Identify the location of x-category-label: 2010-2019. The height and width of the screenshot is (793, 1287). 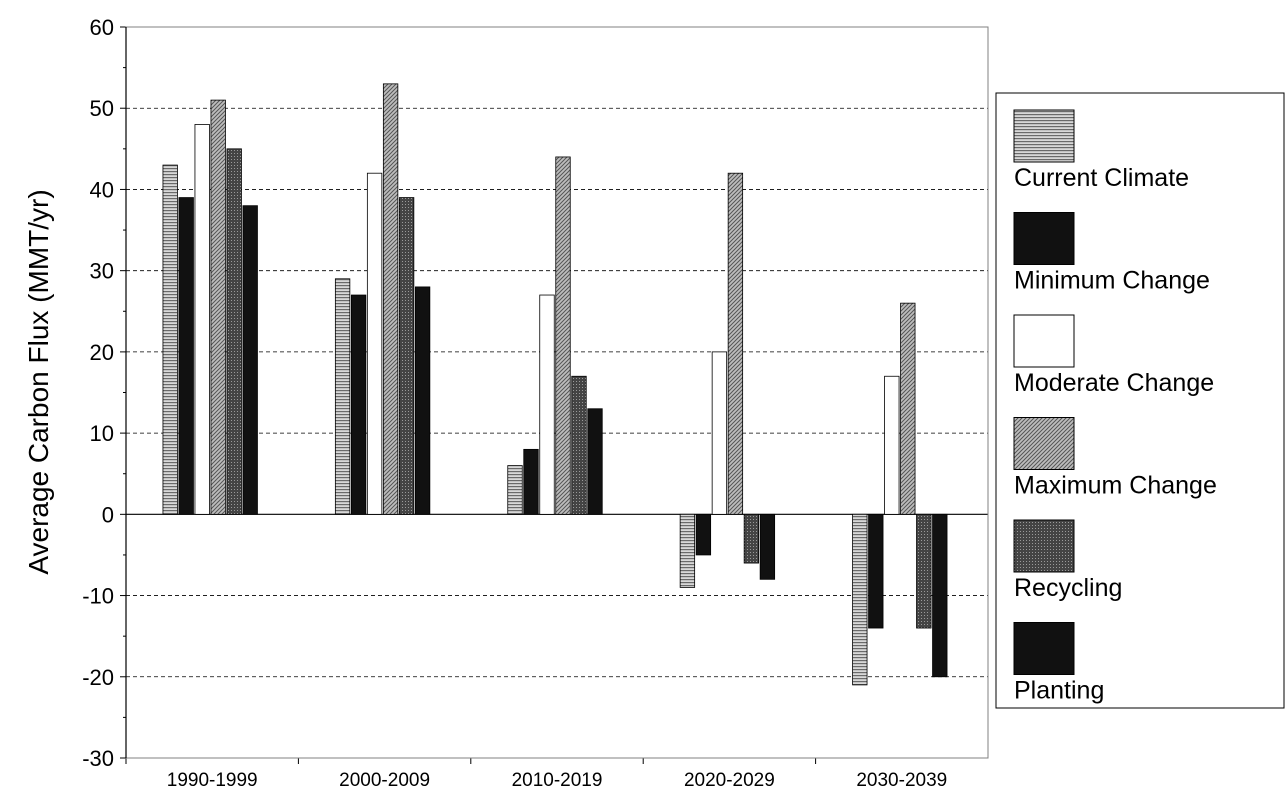
(557, 780).